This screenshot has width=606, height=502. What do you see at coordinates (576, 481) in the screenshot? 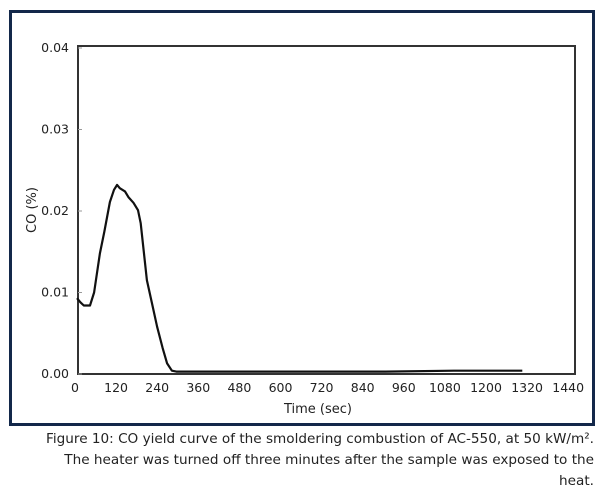
I see `caption-line-3: heat.` at bounding box center [576, 481].